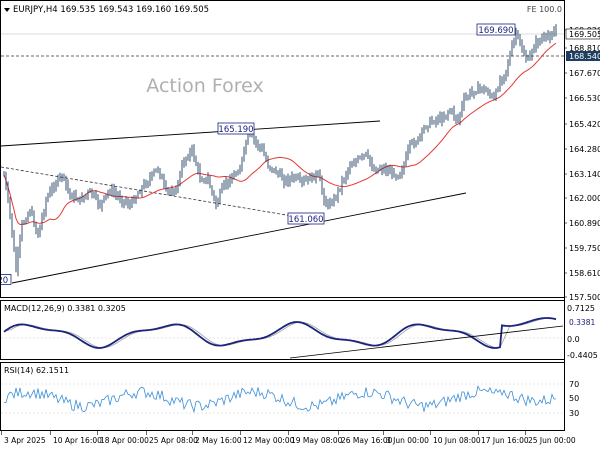  I want to click on current-price-tag: 169.505, so click(582, 34).